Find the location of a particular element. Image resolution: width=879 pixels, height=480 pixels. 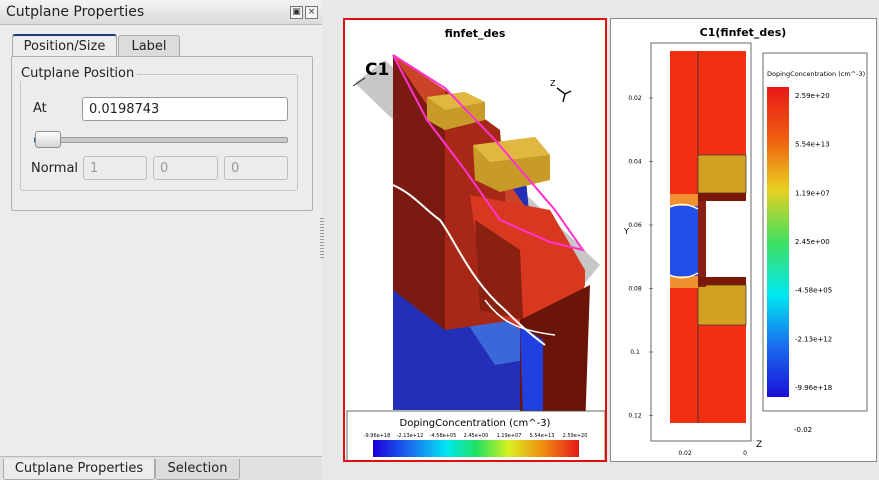

legend-tick-label-2d: 2.45e+00 is located at coordinates (812, 242).